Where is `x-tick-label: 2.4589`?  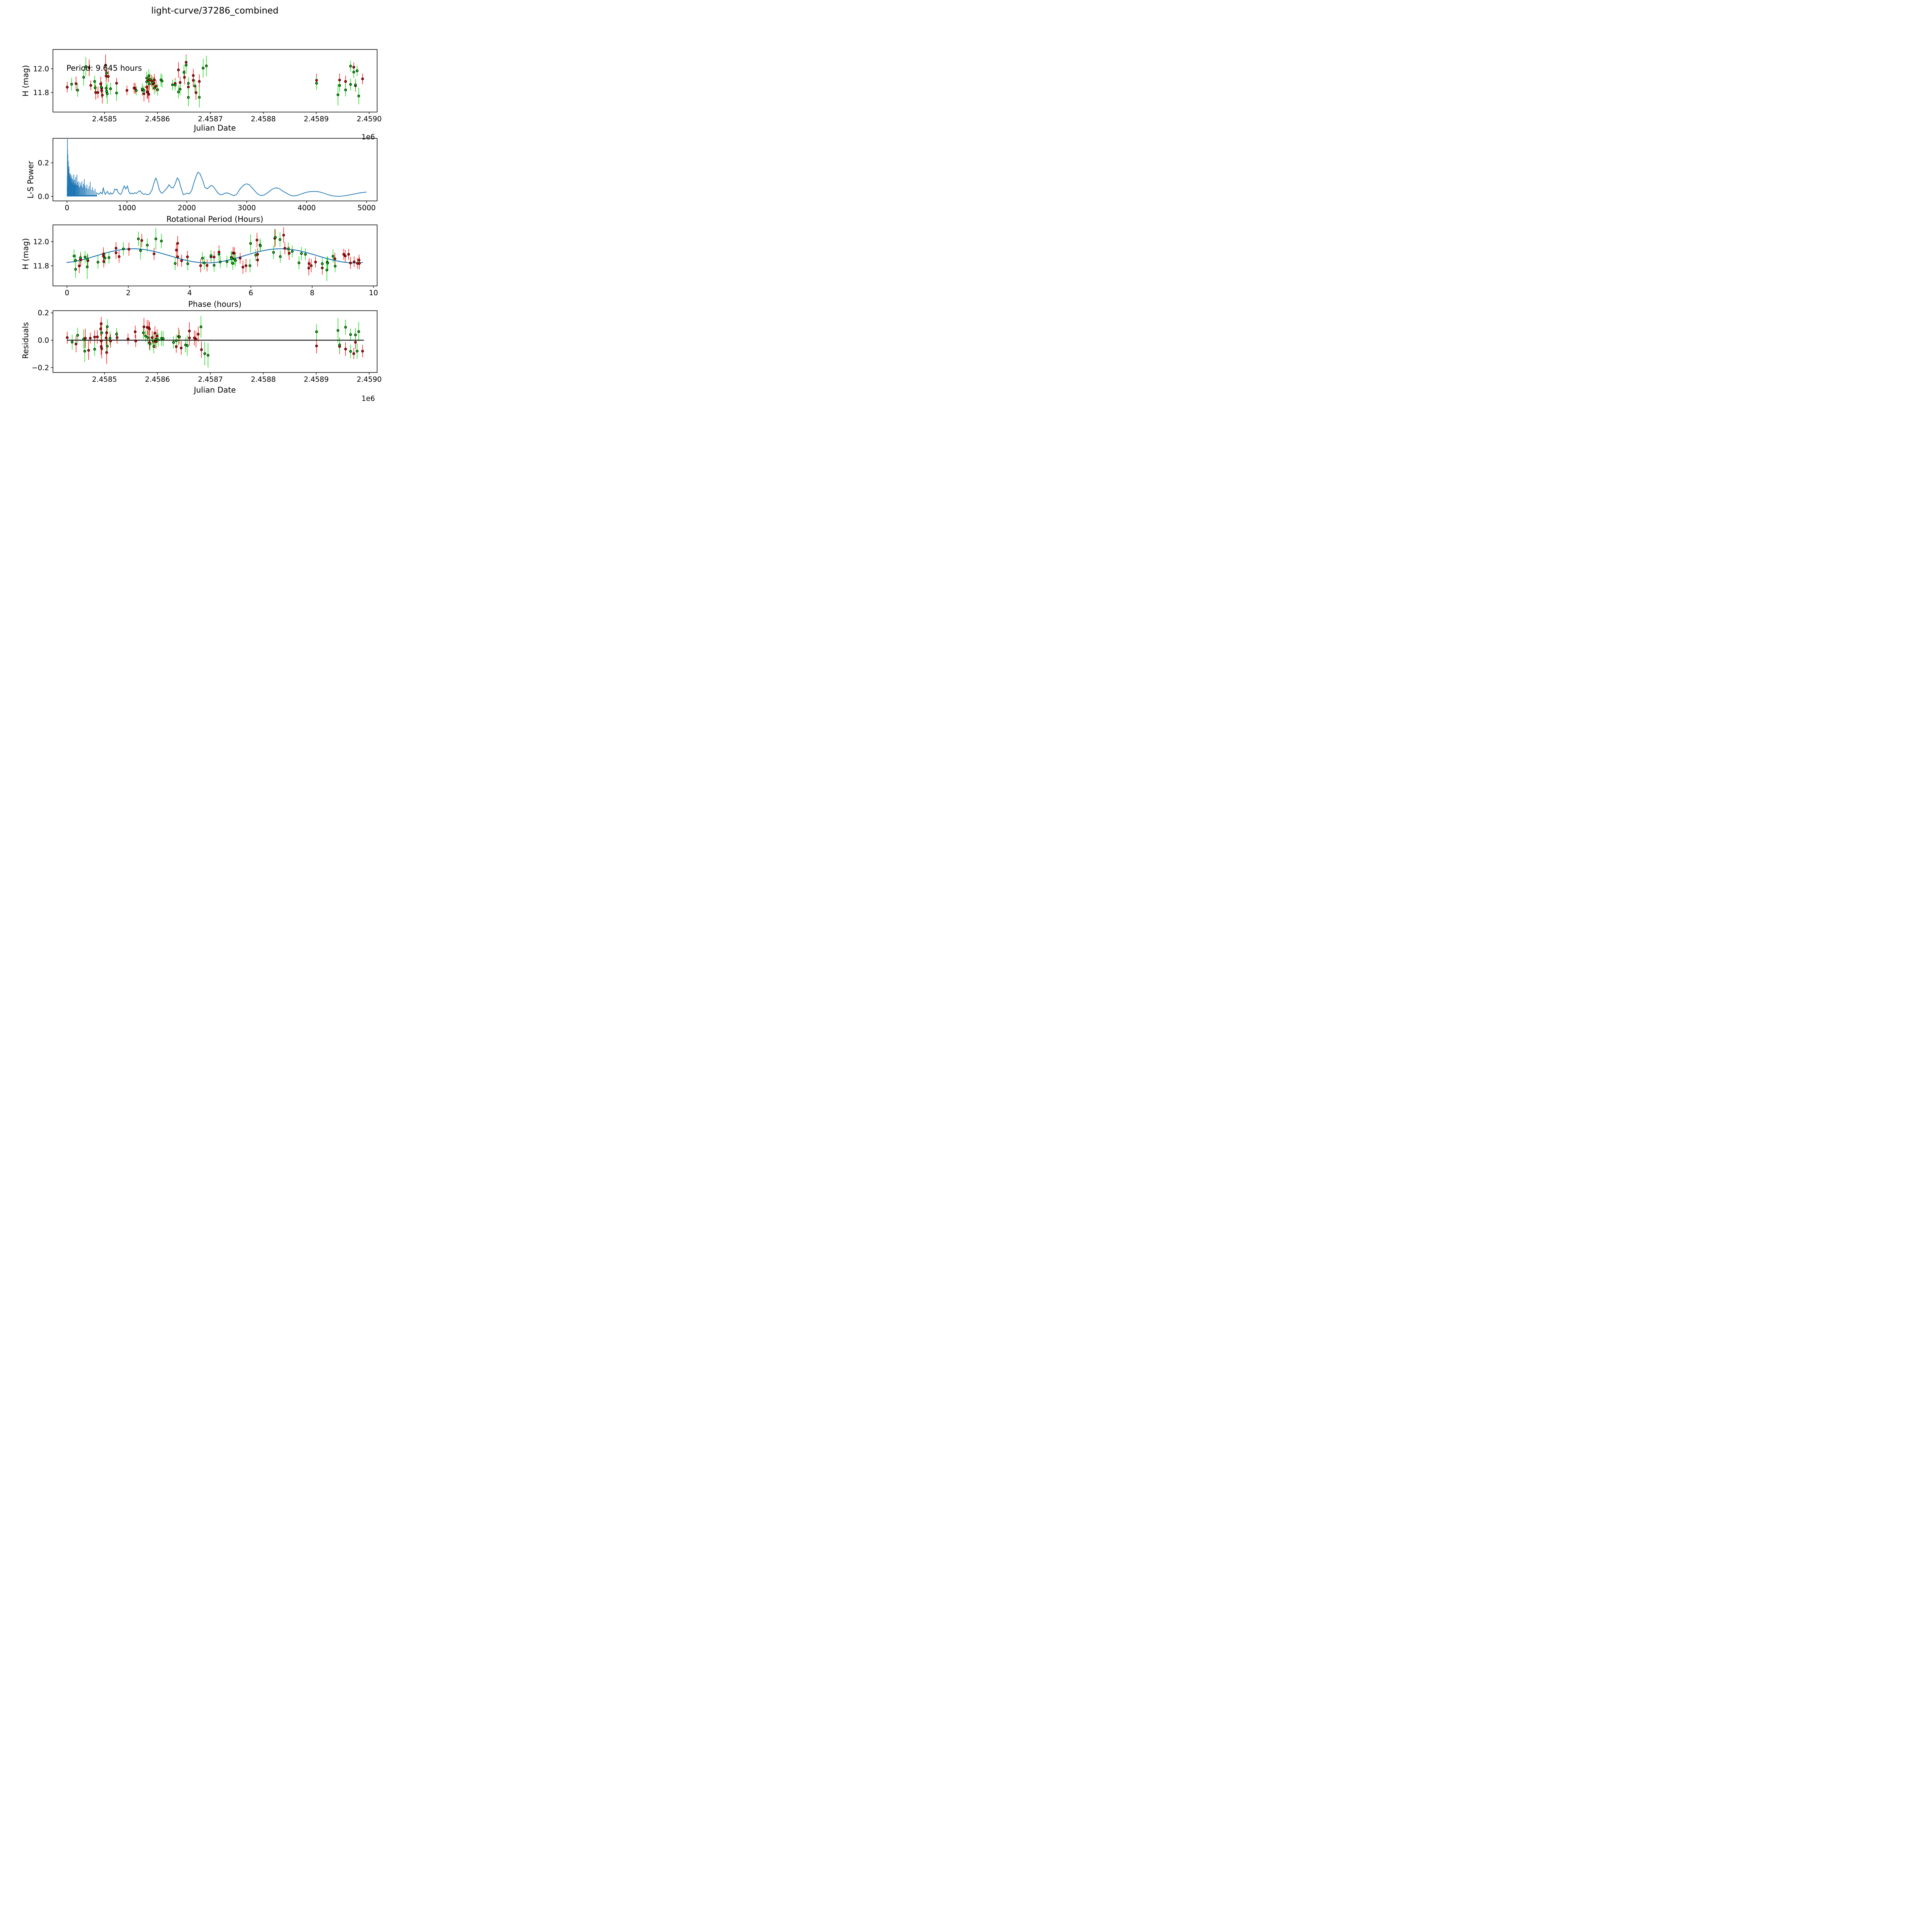 x-tick-label: 2.4589 is located at coordinates (316, 119).